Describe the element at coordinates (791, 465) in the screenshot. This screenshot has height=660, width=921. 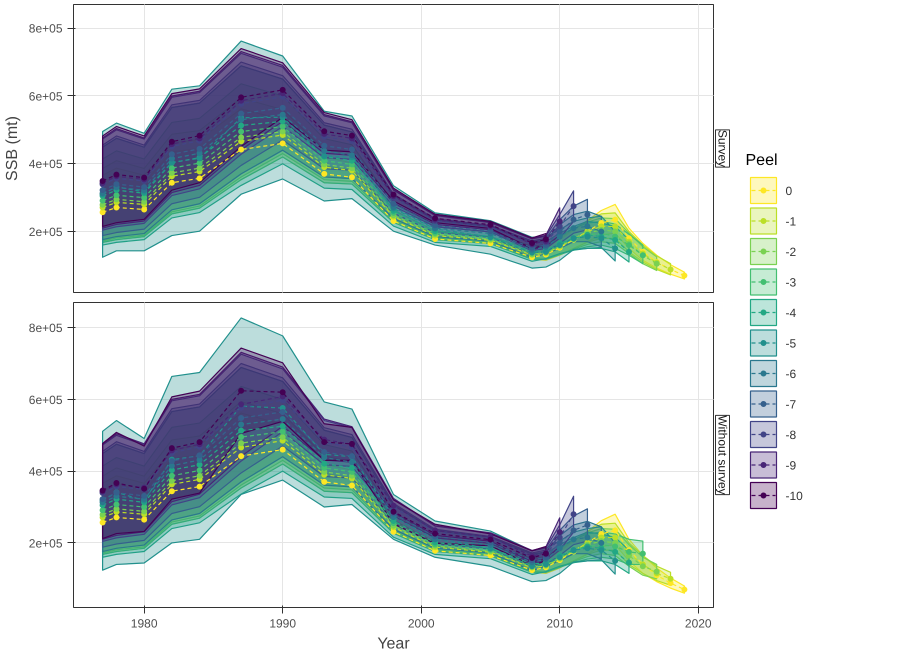
I see `legend-label: -9` at that location.